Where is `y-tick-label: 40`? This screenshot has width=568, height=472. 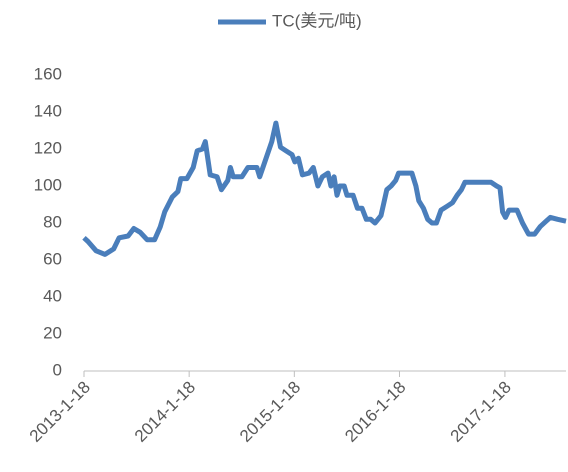 y-tick-label: 40 is located at coordinates (52, 295).